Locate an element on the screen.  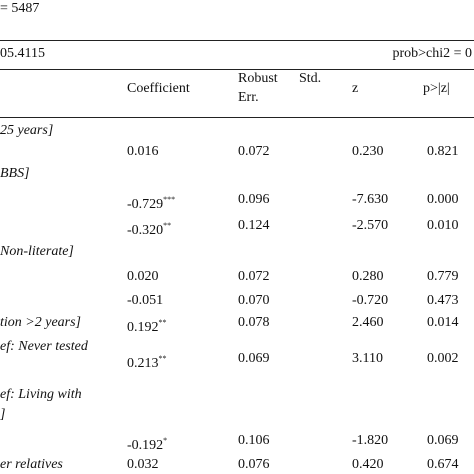
significance: * is located at coordinates (165, 440).